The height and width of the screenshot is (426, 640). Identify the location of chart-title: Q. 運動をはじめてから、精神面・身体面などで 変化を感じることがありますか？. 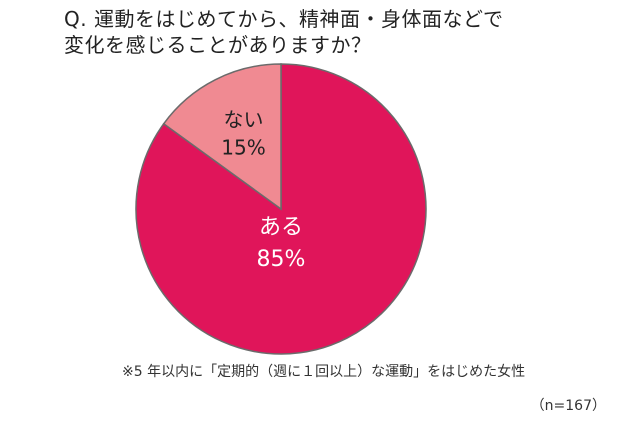
(344, 32).